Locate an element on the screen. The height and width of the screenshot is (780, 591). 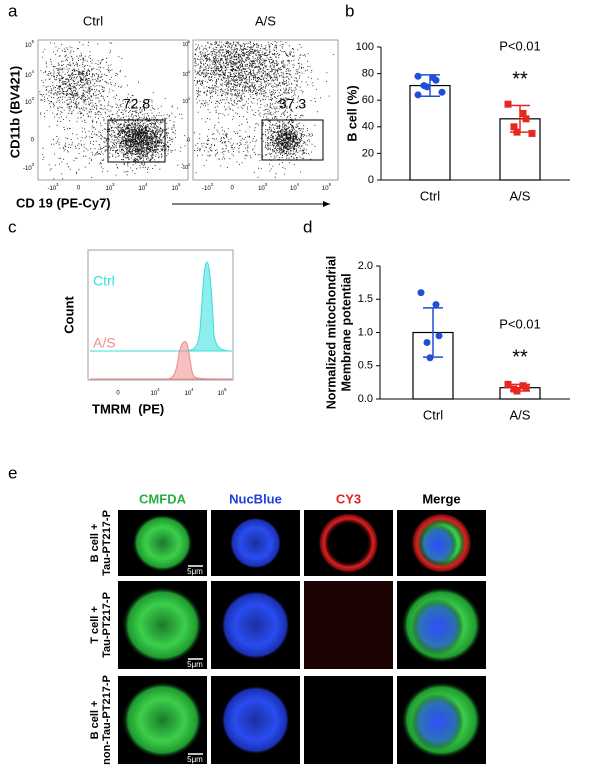
y-tick-label: 20 is located at coordinates (368, 153).